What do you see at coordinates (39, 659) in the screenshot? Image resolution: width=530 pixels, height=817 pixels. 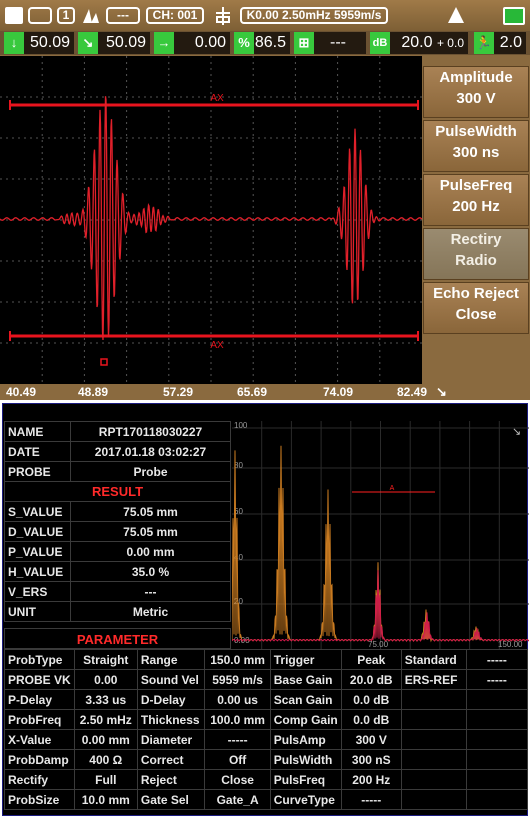 I see `param-label: ProbType` at bounding box center [39, 659].